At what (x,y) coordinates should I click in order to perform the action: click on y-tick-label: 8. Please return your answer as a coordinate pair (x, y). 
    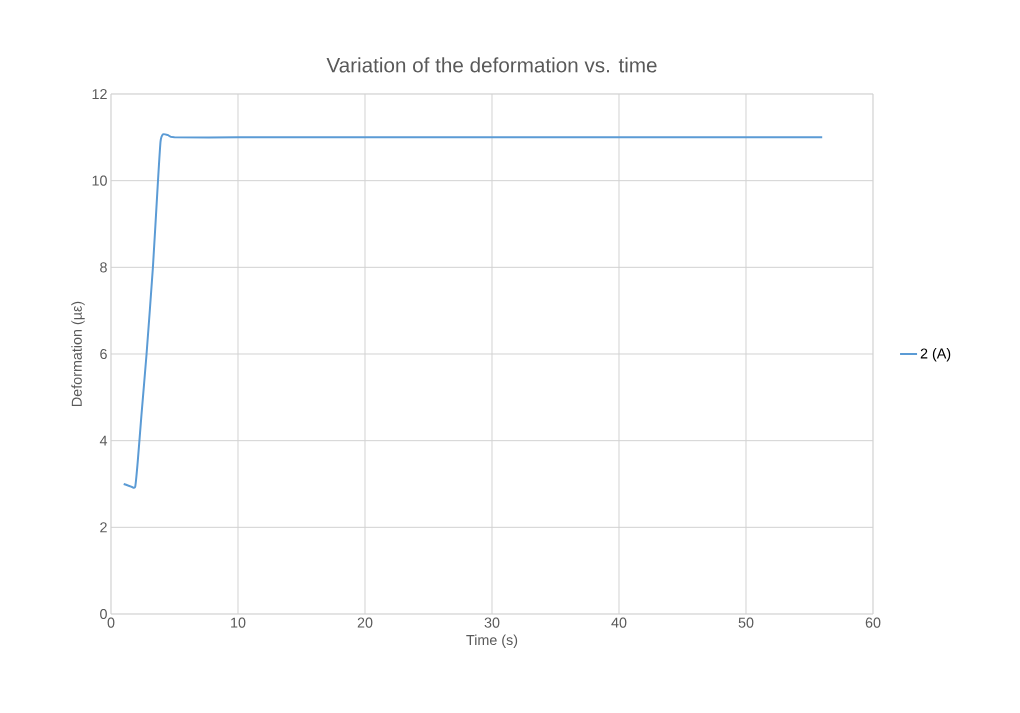
    Looking at the image, I should click on (103, 267).